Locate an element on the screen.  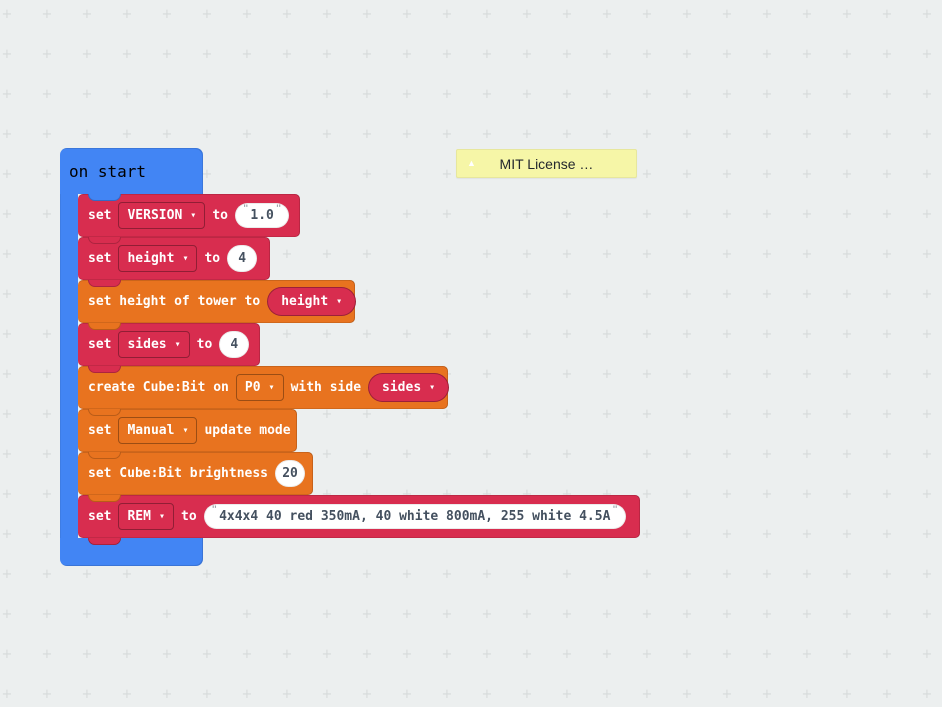
variable-dropdown-label: sides is located at coordinates (147, 344).